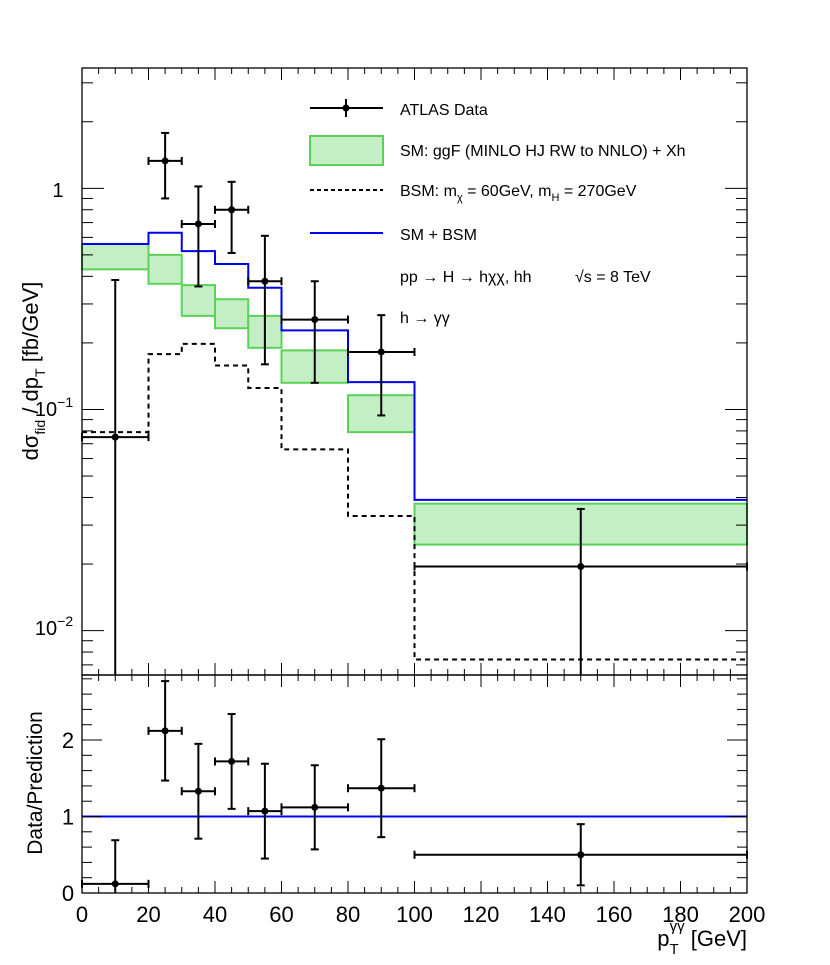  I want to click on x-tick-label-0: 0, so click(82, 914).